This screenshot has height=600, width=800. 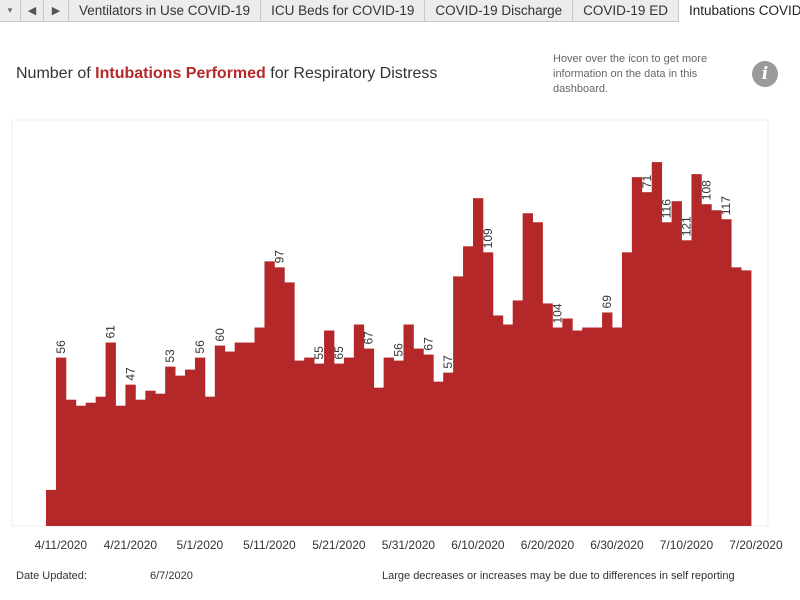 What do you see at coordinates (343, 10) in the screenshot?
I see `tab-icu-beds: ICU Beds for COVID-19` at bounding box center [343, 10].